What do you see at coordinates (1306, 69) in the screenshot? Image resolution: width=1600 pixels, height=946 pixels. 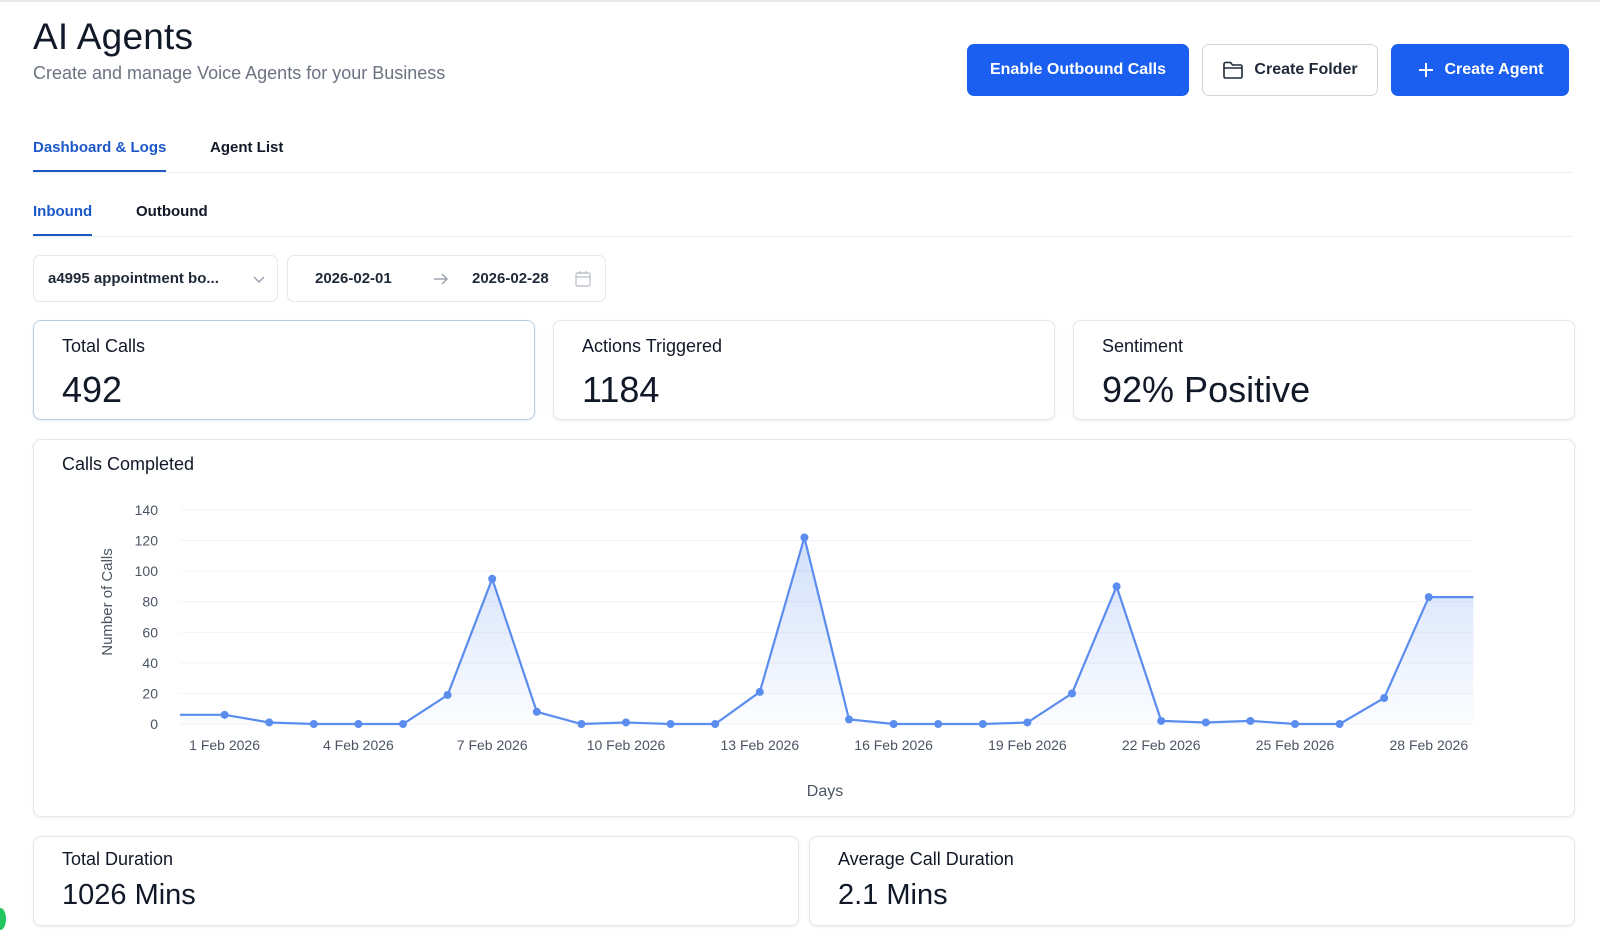 I see `create-folder-label: Create Folder` at bounding box center [1306, 69].